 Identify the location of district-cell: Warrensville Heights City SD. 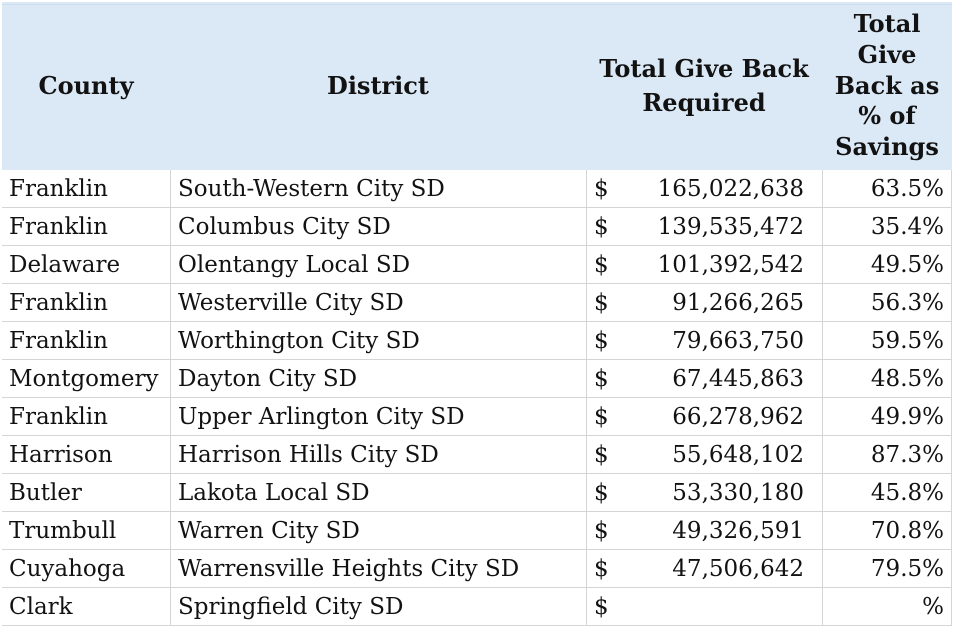
(378, 568).